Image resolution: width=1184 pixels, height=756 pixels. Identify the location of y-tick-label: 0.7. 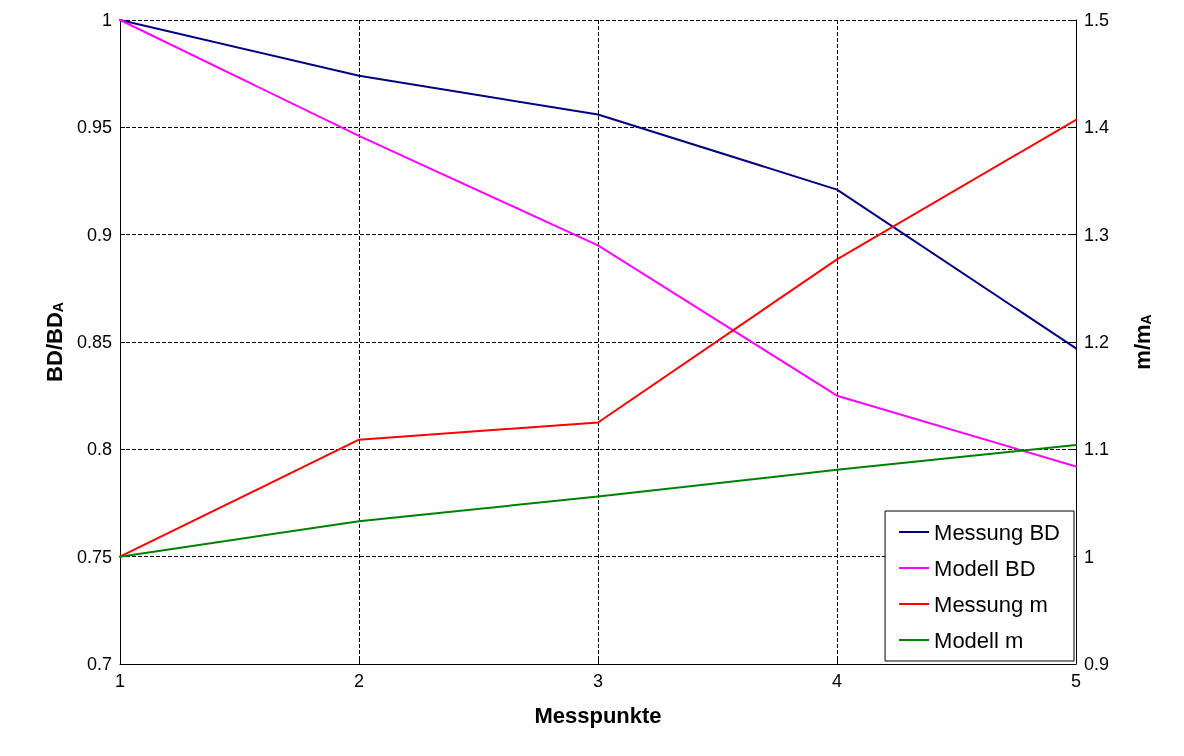
(99, 664).